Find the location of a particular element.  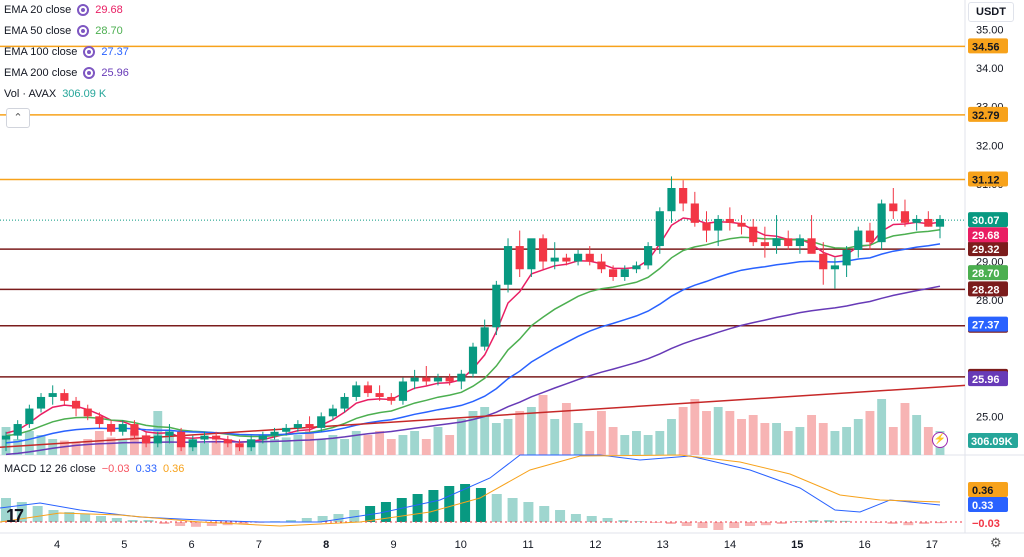

legend-ema50: EMA 50 close 28.70 is located at coordinates (63, 31).